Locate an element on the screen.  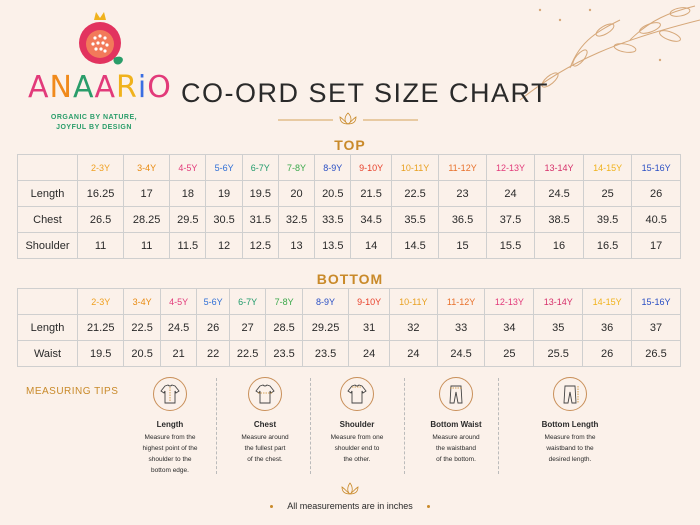
table-cell: 11 is located at coordinates (147, 245).